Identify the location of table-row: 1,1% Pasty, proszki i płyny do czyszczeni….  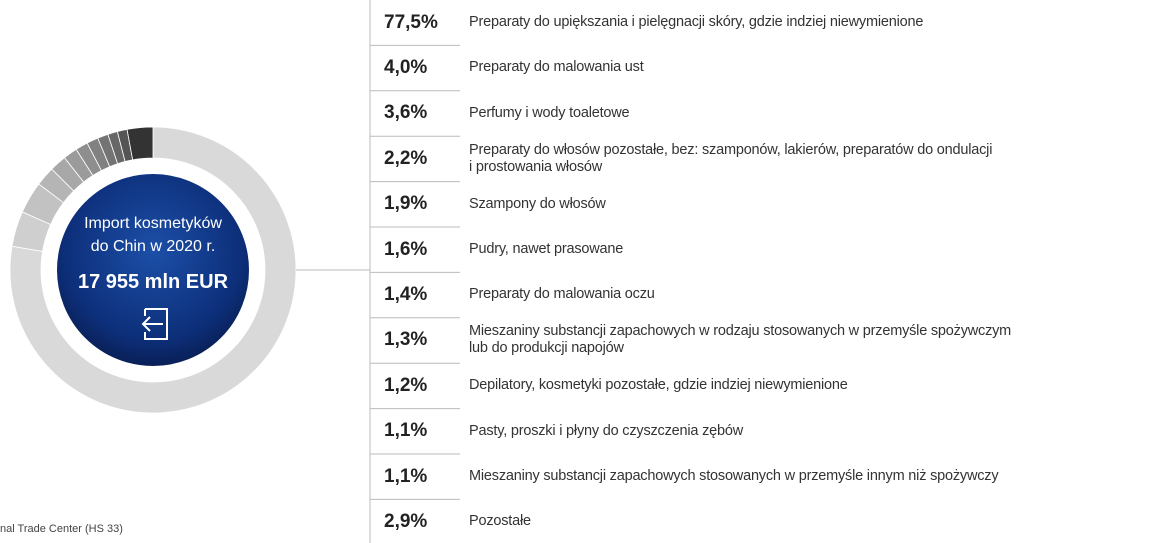
(759, 431).